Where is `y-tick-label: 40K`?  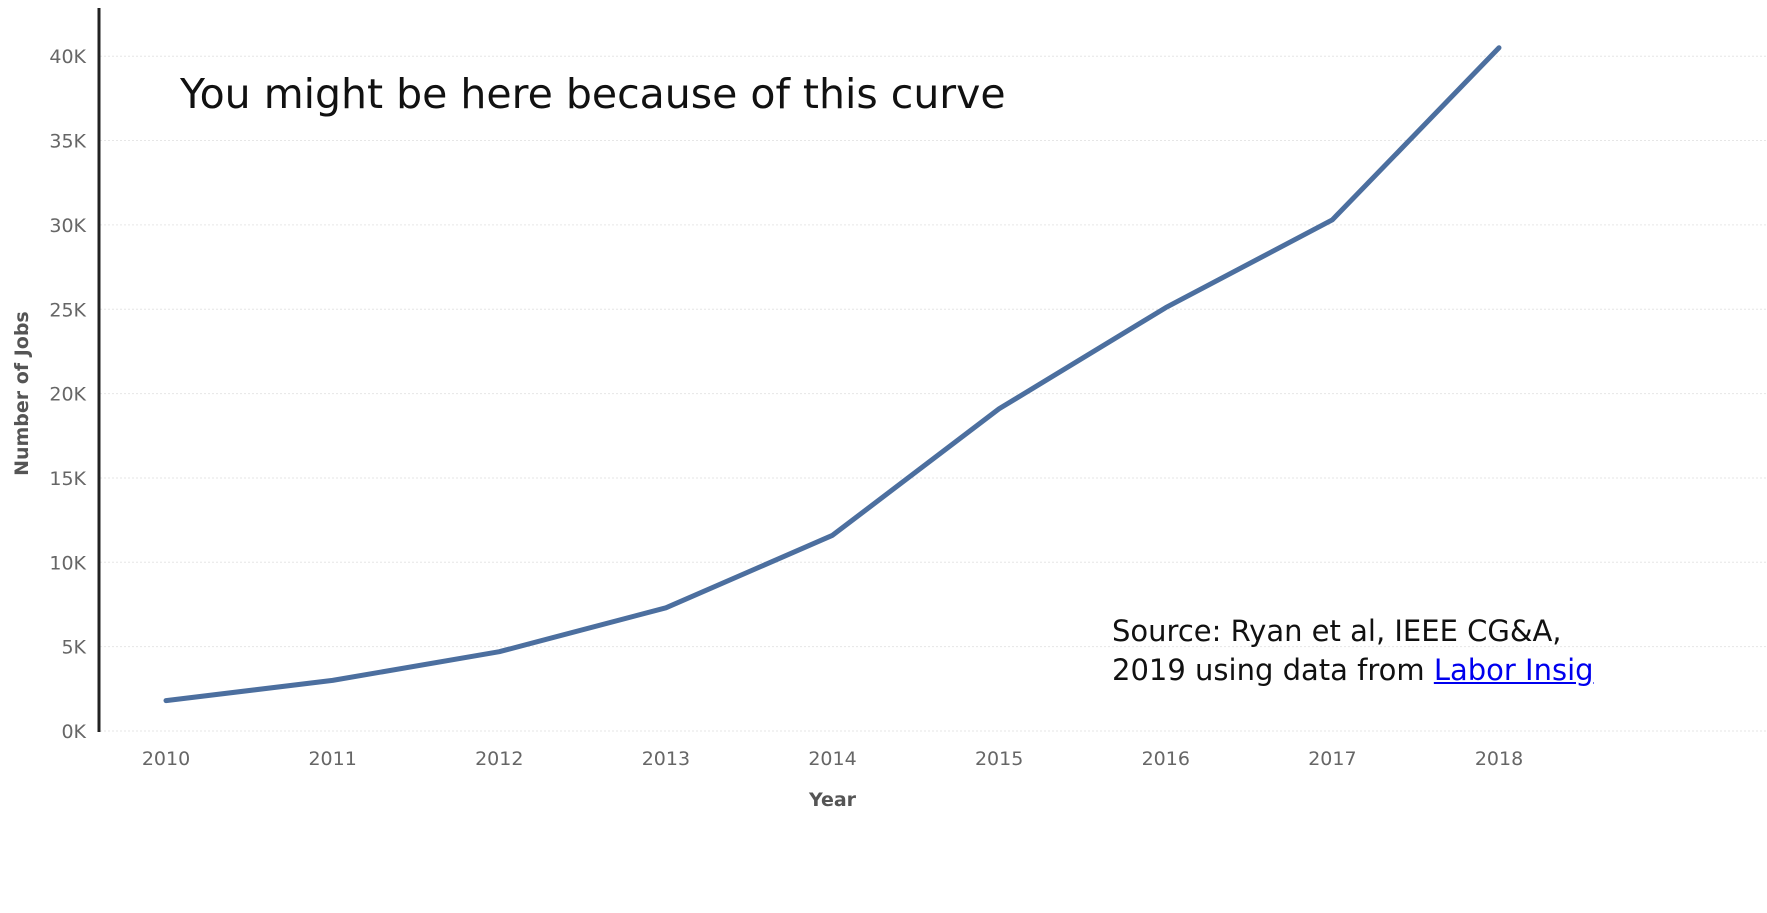
y-tick-label: 40K is located at coordinates (67, 57).